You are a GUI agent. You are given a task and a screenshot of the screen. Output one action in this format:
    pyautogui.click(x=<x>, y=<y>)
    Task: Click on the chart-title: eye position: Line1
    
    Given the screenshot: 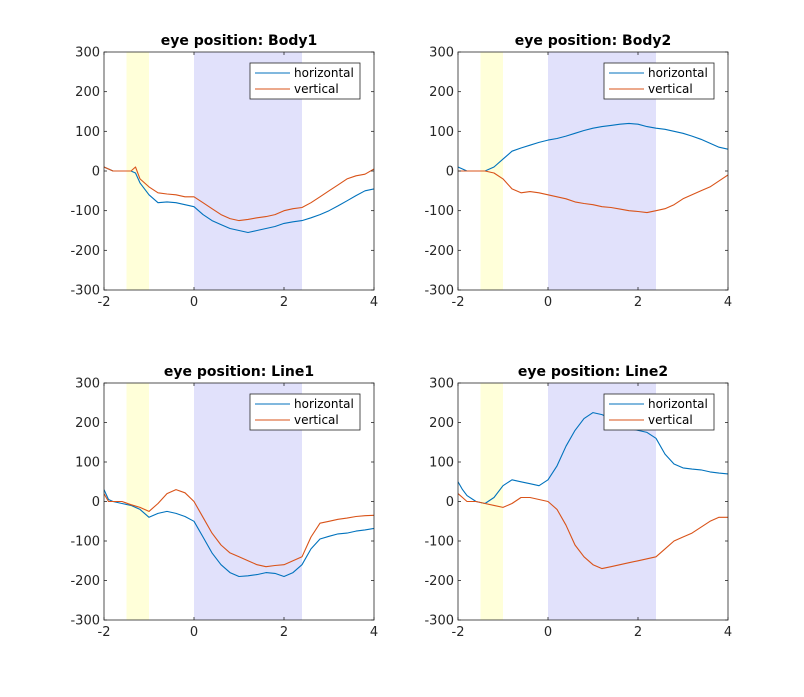 What is the action you would take?
    pyautogui.click(x=239, y=372)
    